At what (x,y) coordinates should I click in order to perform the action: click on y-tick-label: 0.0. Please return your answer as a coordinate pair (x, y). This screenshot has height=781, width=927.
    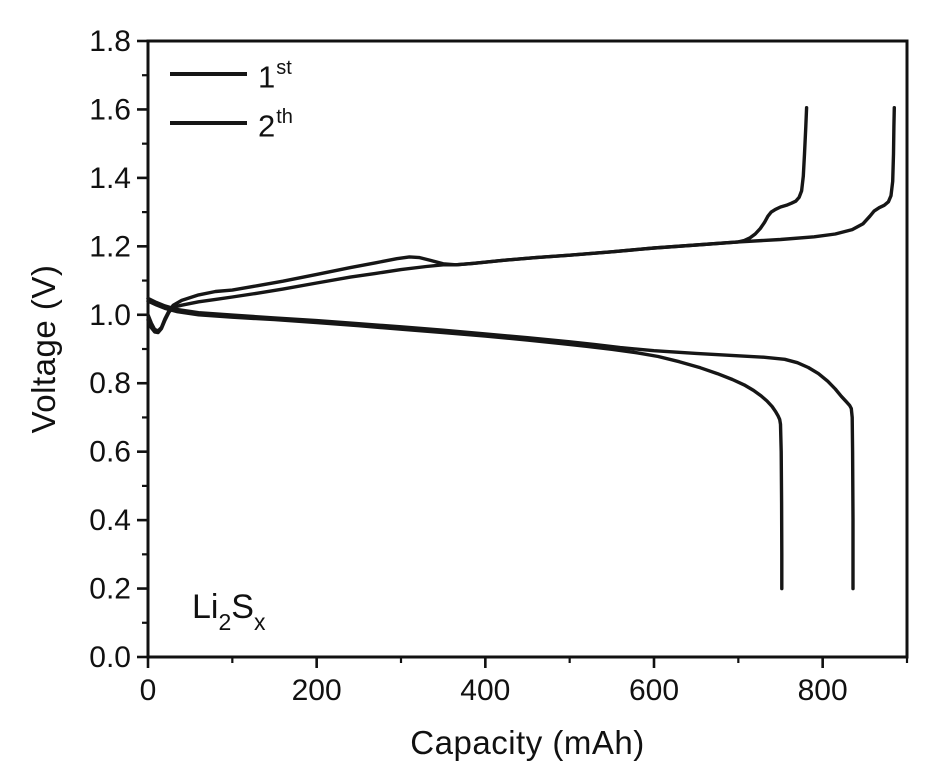
    Looking at the image, I should click on (110, 657).